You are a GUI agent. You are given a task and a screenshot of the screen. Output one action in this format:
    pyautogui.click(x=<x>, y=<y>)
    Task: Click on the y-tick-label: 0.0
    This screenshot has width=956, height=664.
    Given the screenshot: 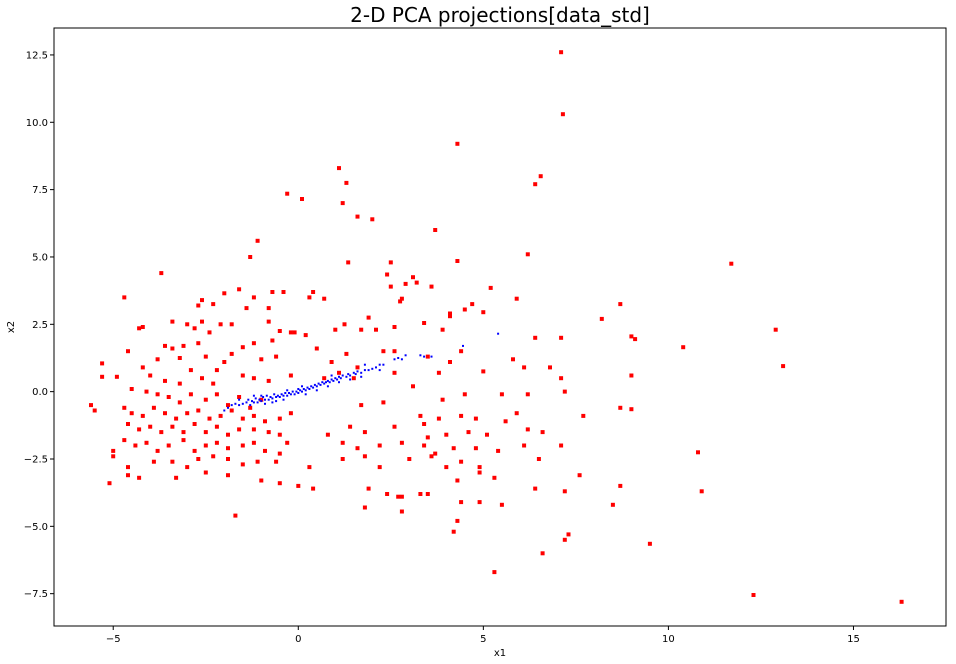 What is the action you would take?
    pyautogui.click(x=40, y=392)
    